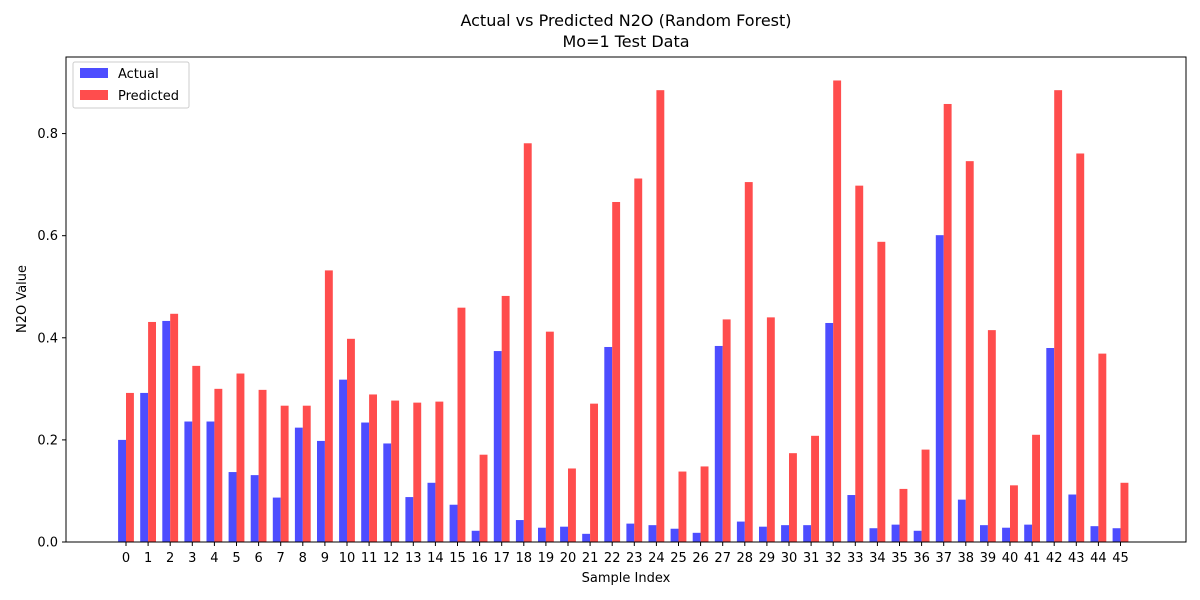  Describe the element at coordinates (138, 74) in the screenshot. I see `legend-label-actual: Actual` at that location.